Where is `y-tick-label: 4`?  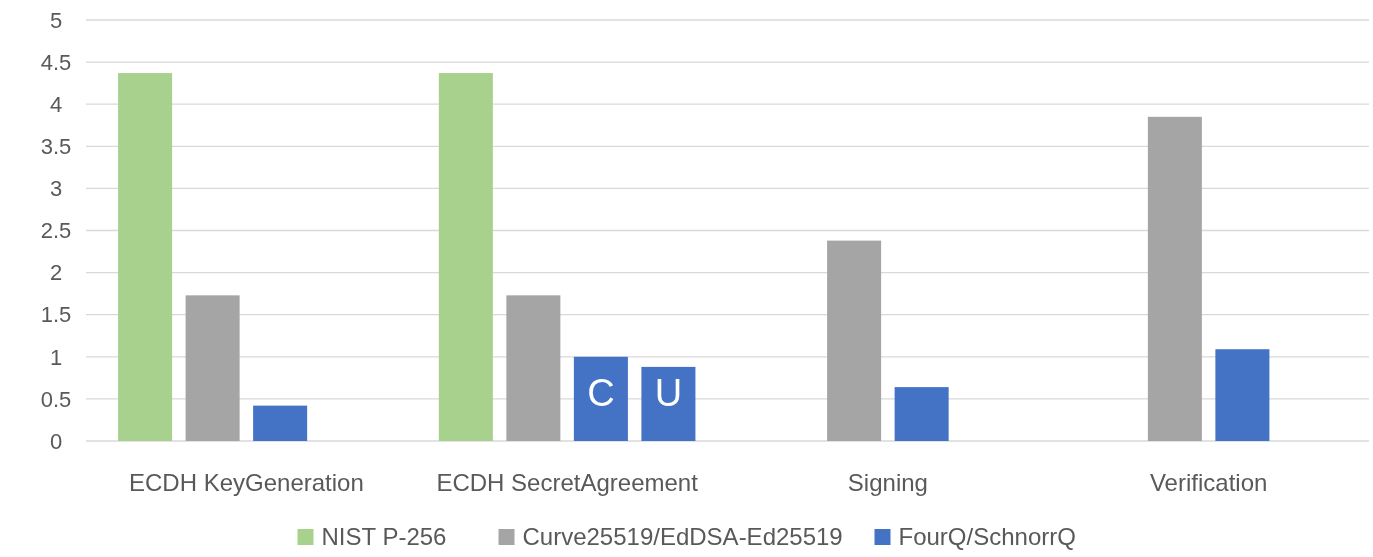 y-tick-label: 4 is located at coordinates (56, 104).